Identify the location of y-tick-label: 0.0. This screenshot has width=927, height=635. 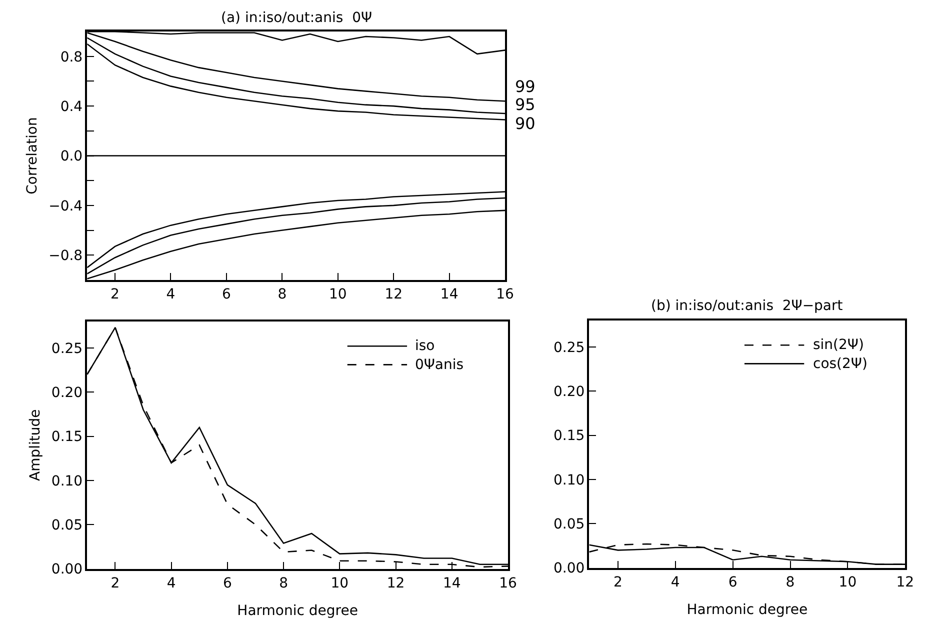
(71, 156).